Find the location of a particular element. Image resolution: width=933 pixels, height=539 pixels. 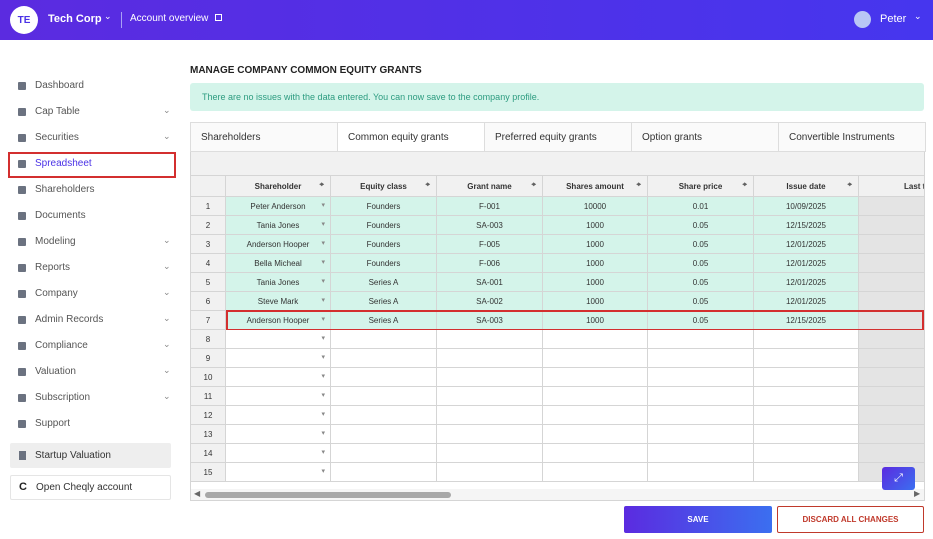

cell: SA-001 is located at coordinates (490, 282).